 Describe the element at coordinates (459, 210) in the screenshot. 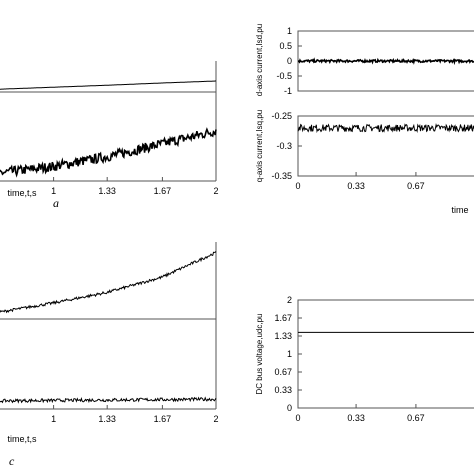

I see `x-axis-label: time` at that location.